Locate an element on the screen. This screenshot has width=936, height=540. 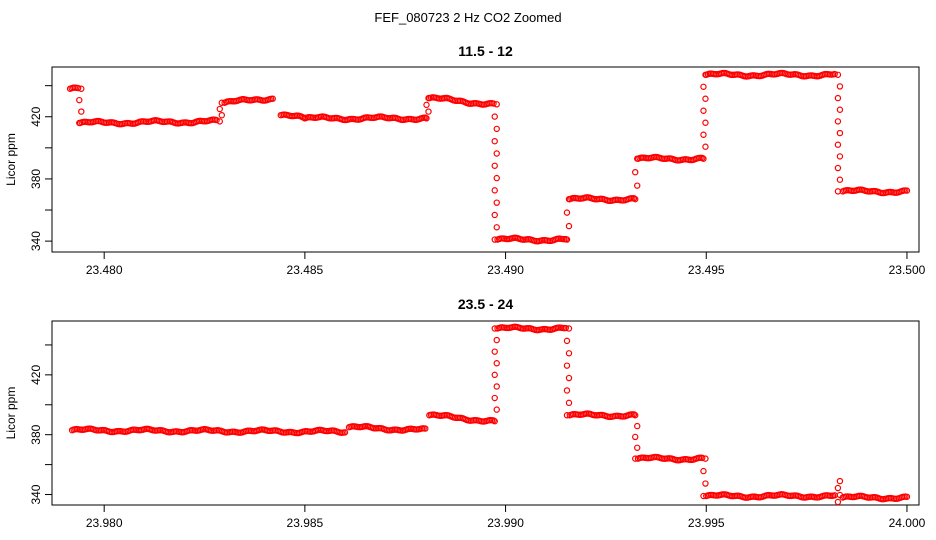
figure-title: FEF_080723 2 Hz CO2 Zoomed is located at coordinates (467, 17).